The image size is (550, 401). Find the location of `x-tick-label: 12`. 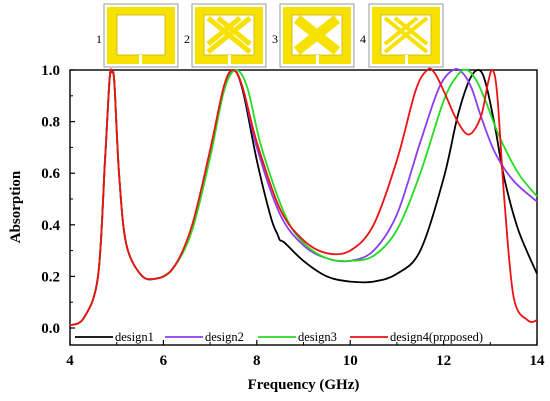

x-tick-label: 12 is located at coordinates (443, 361).